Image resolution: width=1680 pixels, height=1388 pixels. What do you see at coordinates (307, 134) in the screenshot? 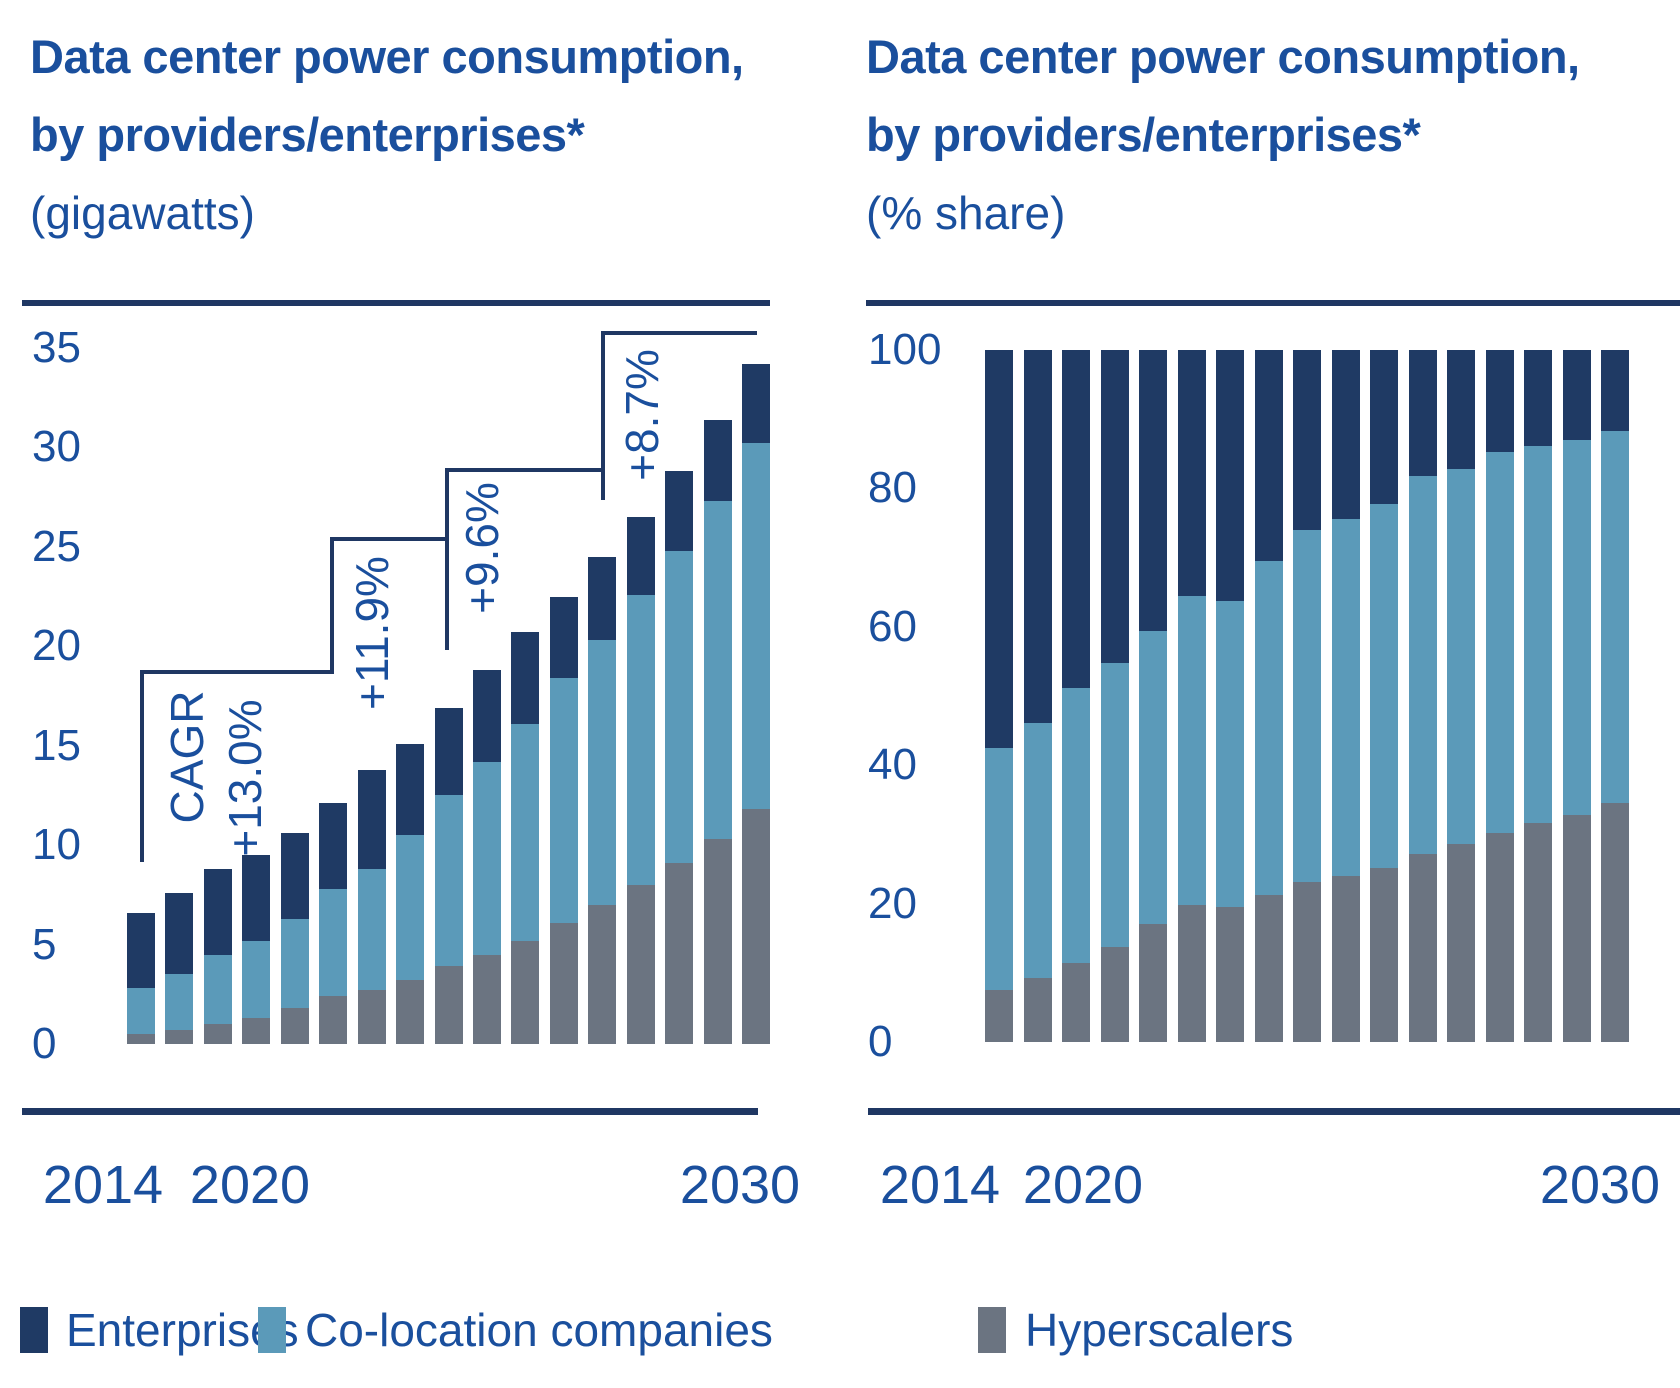
I see `left-title-line2: by providers/enterprises*` at bounding box center [307, 134].